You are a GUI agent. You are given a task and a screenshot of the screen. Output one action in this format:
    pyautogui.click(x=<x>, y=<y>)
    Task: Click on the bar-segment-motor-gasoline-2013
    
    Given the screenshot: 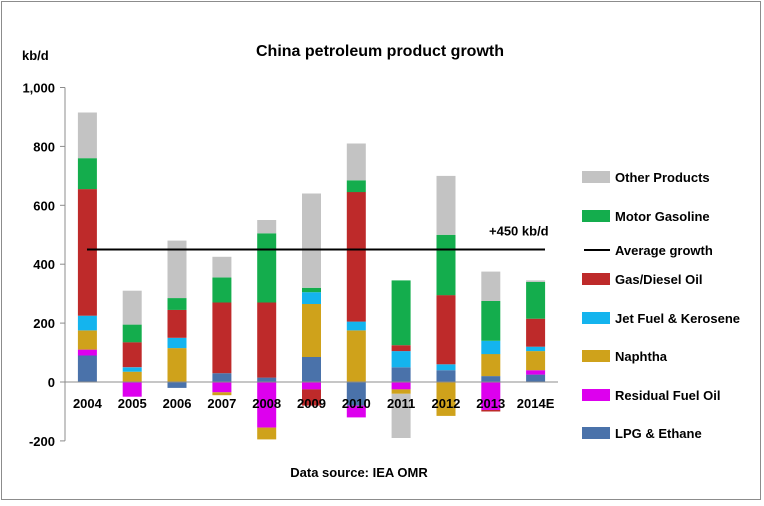 What is the action you would take?
    pyautogui.click(x=491, y=321)
    